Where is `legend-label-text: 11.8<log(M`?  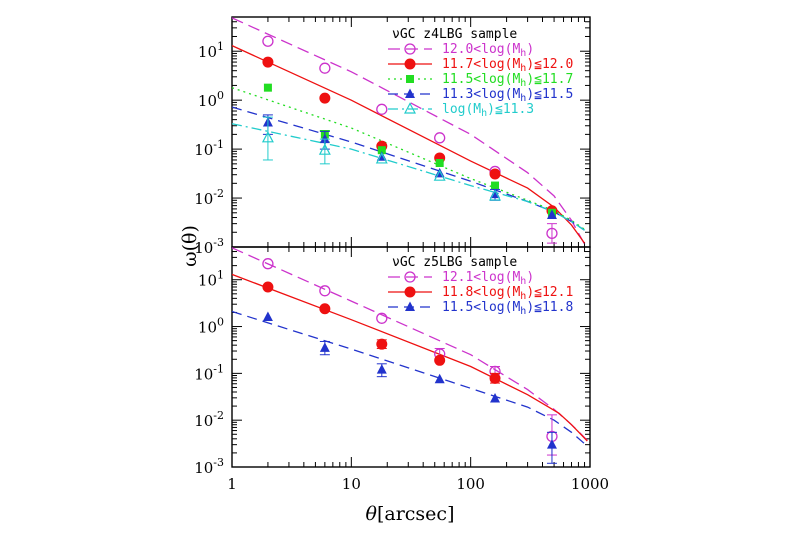 legend-label-text: 11.8<log(M is located at coordinates (481, 292).